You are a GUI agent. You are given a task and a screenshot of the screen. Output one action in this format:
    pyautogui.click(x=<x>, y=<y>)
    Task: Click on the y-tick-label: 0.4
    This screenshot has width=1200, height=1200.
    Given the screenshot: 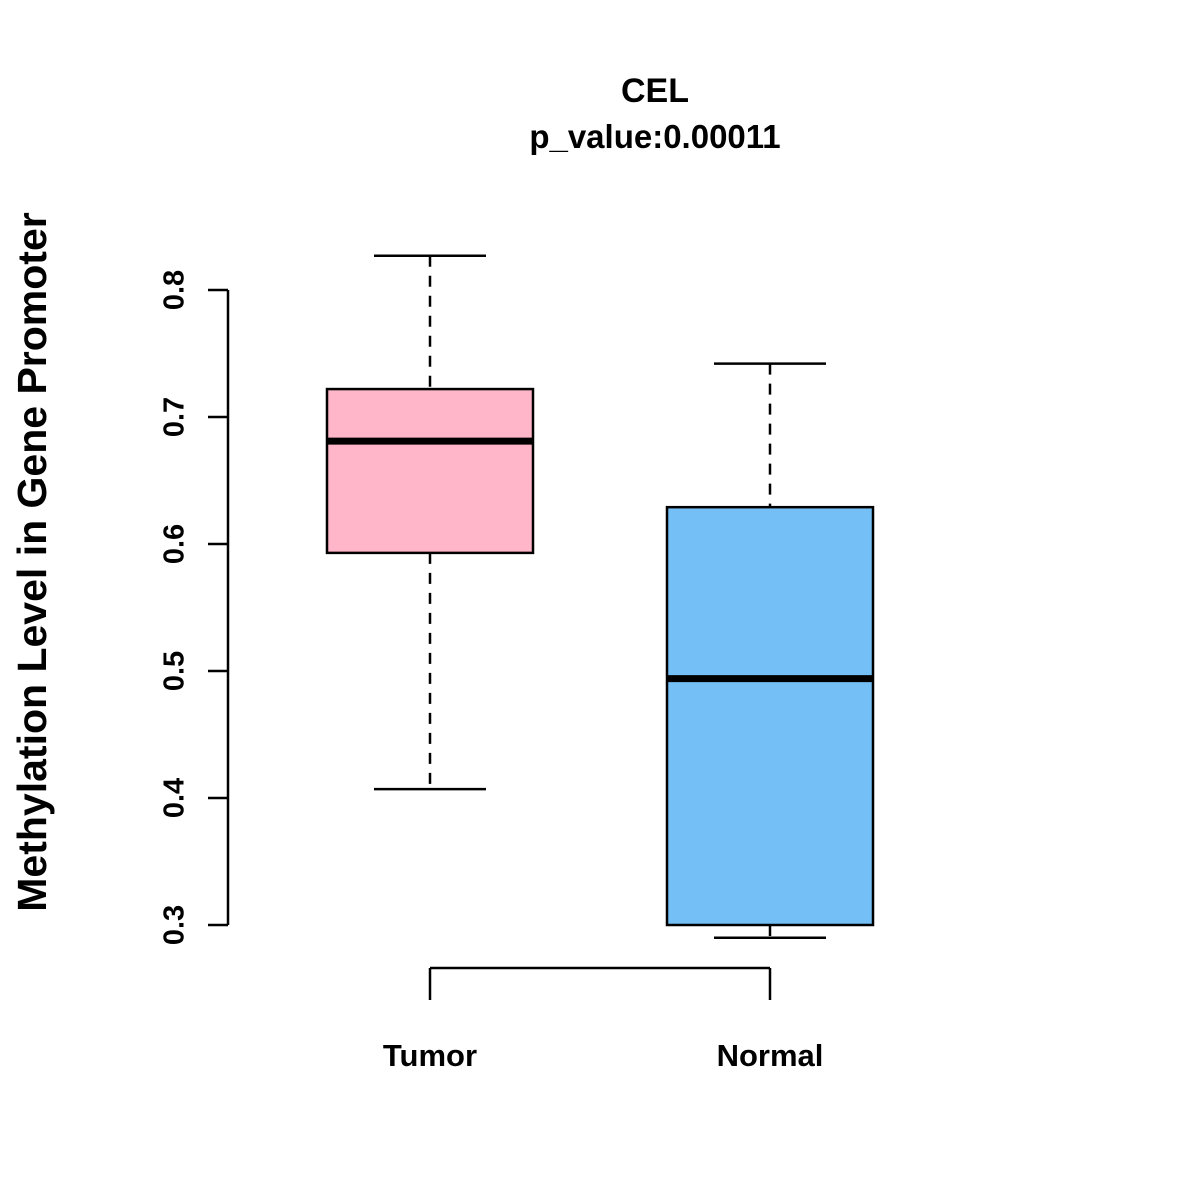 What is the action you would take?
    pyautogui.click(x=175, y=798)
    